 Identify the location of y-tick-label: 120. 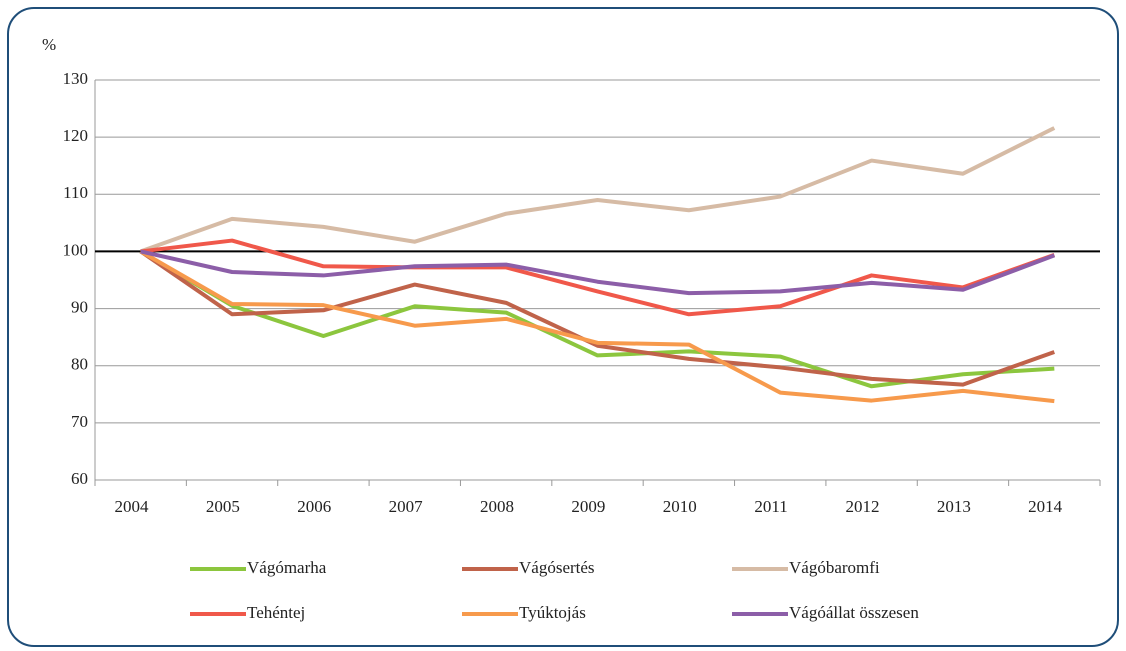
(76, 135).